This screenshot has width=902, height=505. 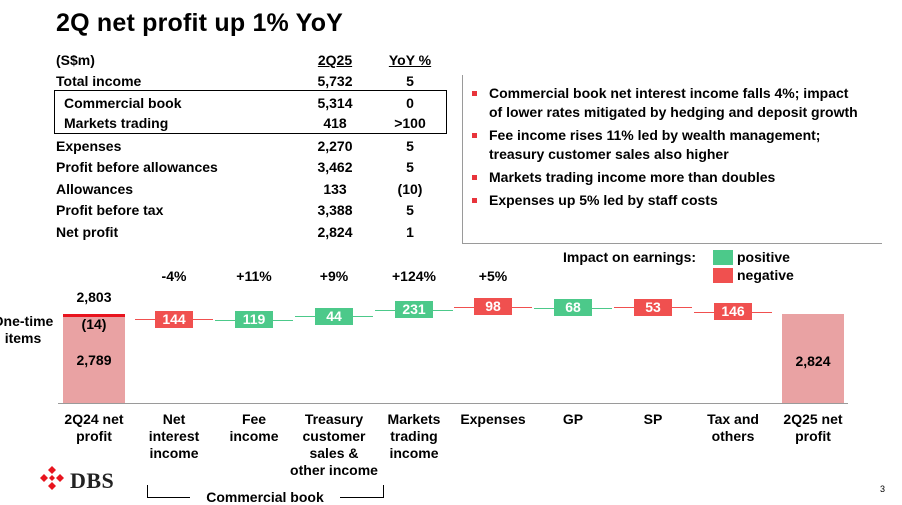 I want to click on bullet-item: Expenses up 5% led by staff costs, so click(x=665, y=200).